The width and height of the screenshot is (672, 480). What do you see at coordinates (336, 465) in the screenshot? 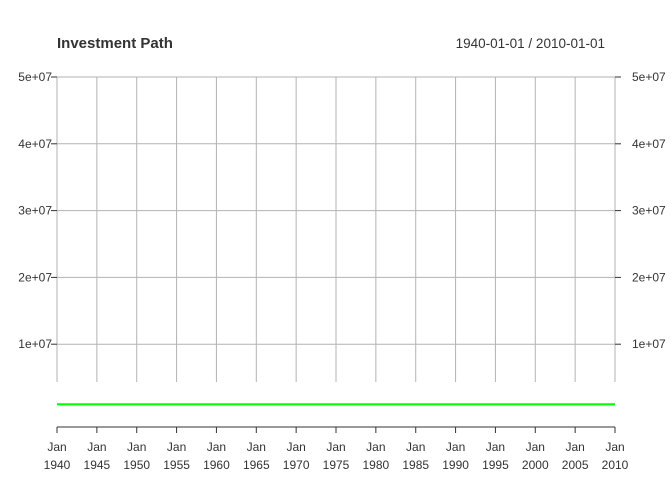
I see `x-tick-year: 1975` at bounding box center [336, 465].